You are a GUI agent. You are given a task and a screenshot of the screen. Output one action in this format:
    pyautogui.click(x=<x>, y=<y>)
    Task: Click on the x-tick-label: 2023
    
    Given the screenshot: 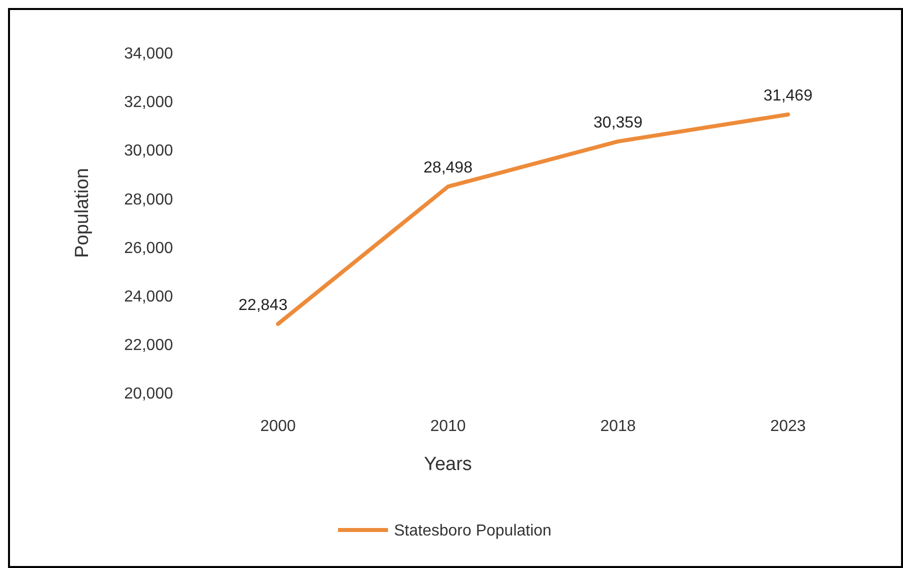 What is the action you would take?
    pyautogui.click(x=788, y=426)
    